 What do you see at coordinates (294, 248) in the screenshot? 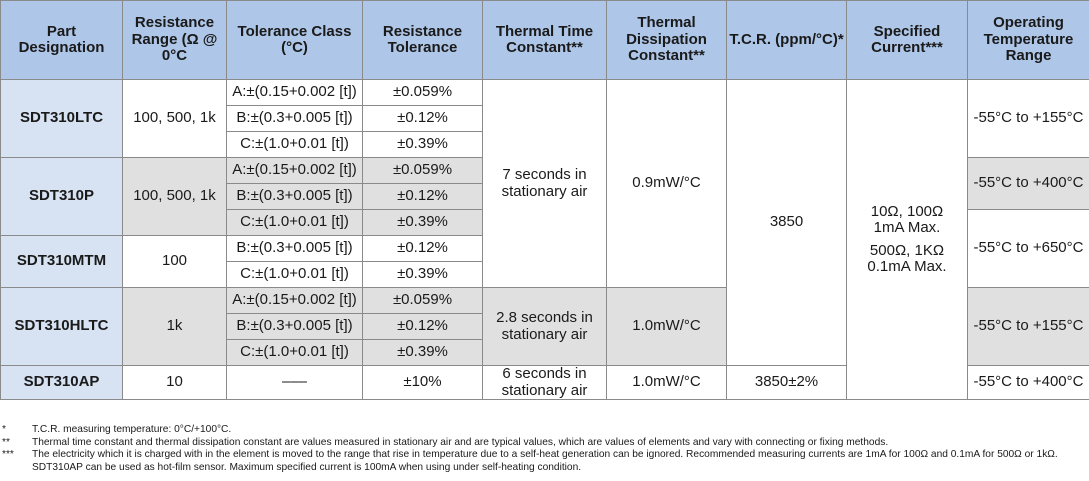
I see `class-mtm-b: B:±(0.3+0.005 [t])` at bounding box center [294, 248].